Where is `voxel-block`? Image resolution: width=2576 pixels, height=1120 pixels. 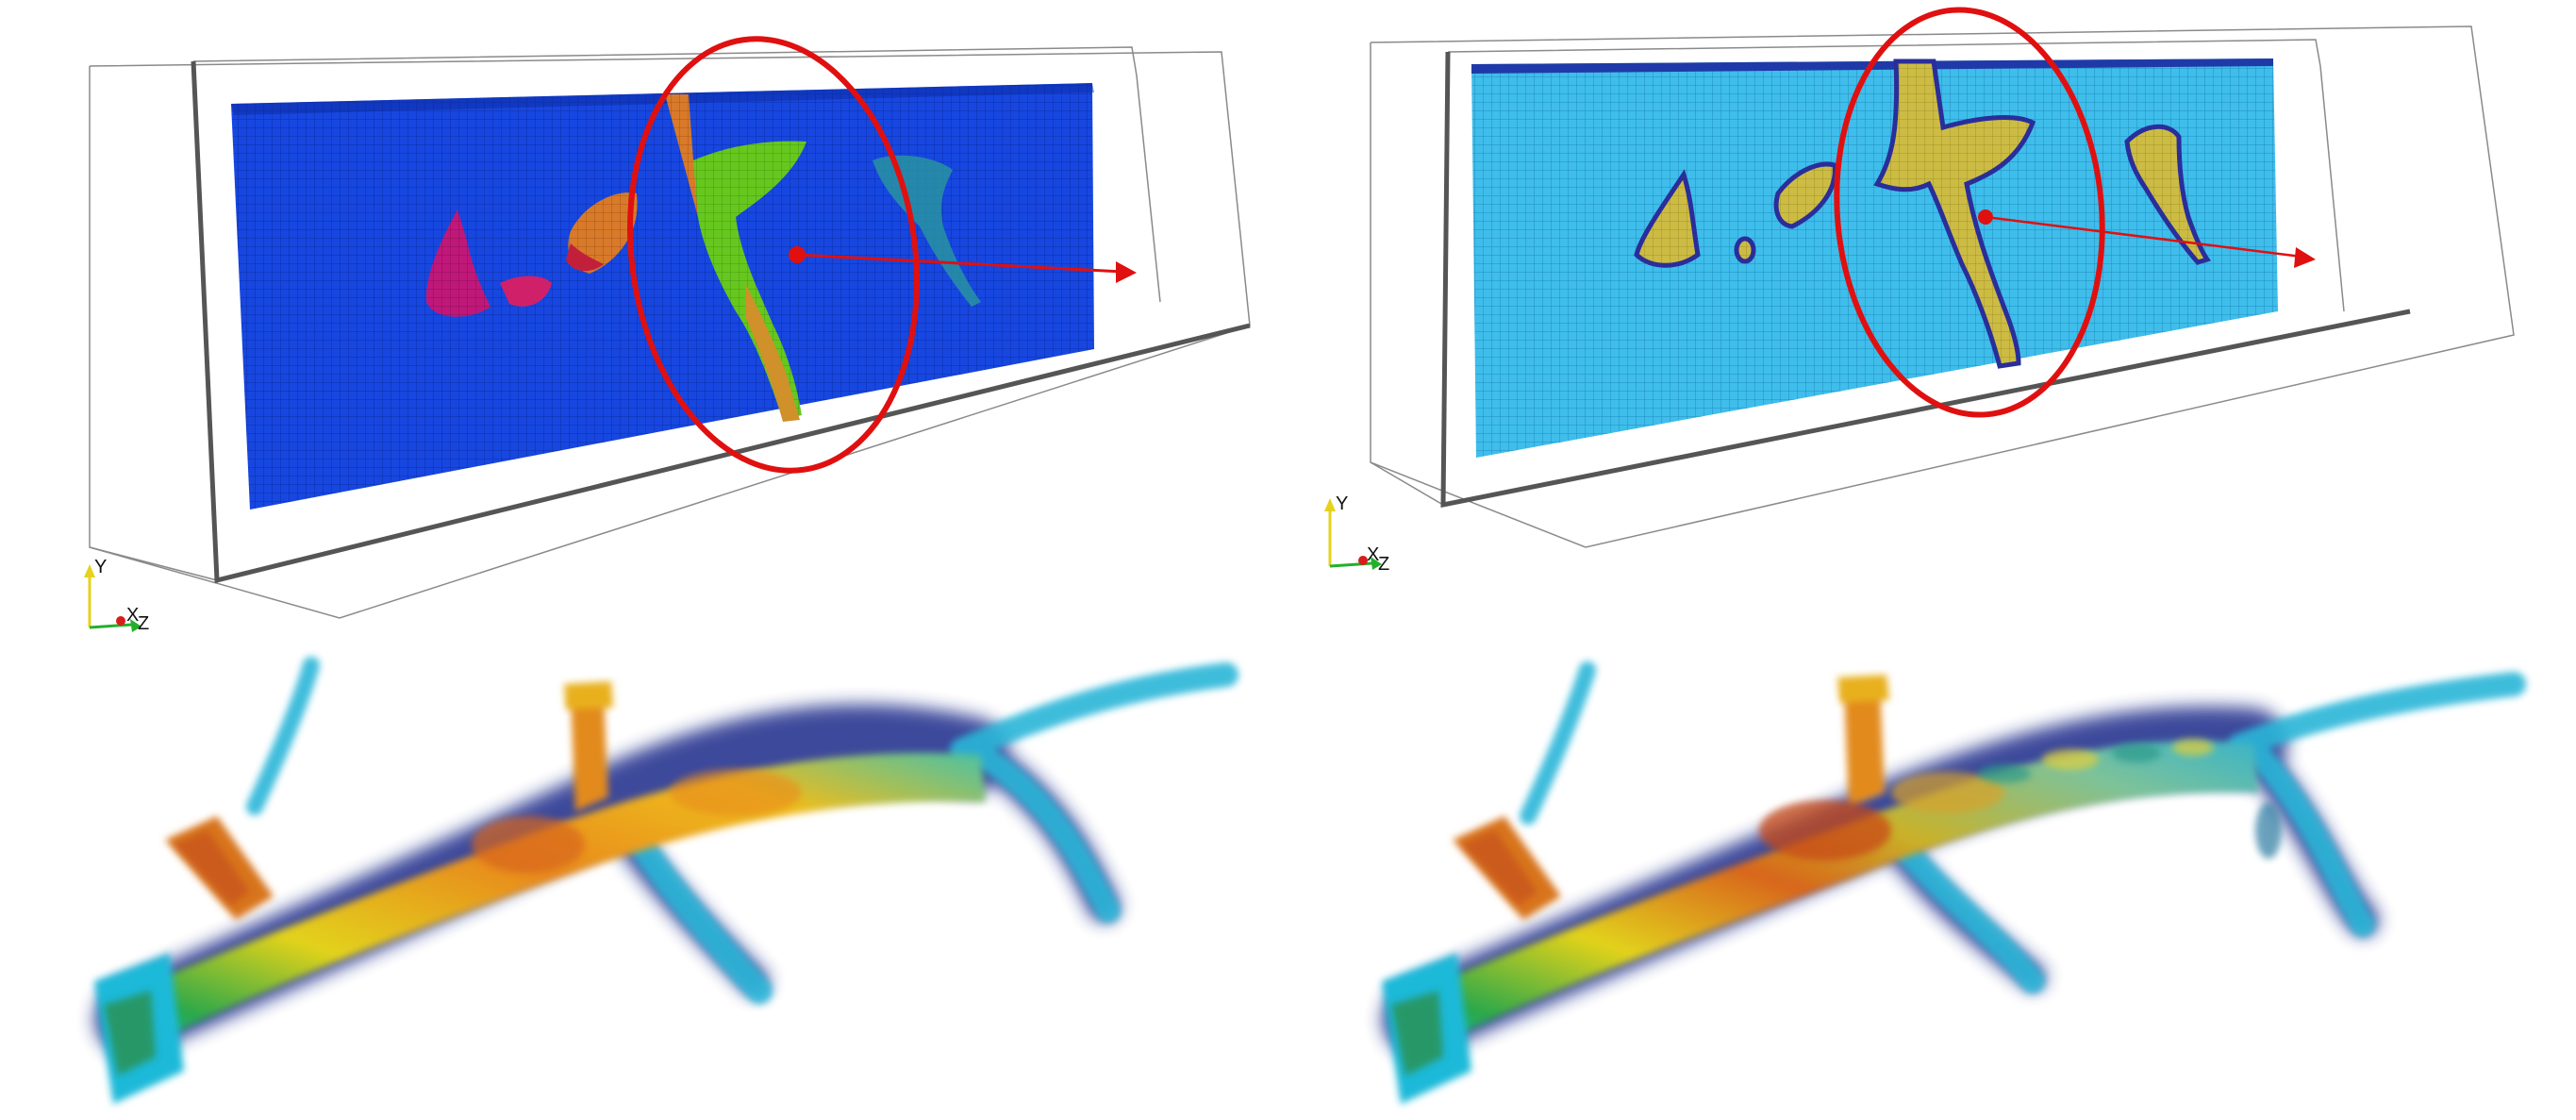
voxel-block is located at coordinates (1875, 258).